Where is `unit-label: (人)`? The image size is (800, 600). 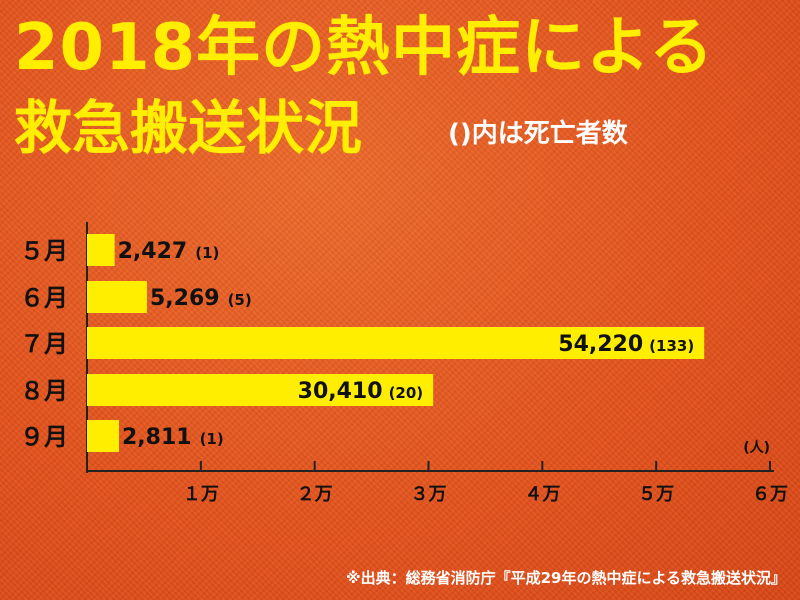
unit-label: (人) is located at coordinates (756, 447).